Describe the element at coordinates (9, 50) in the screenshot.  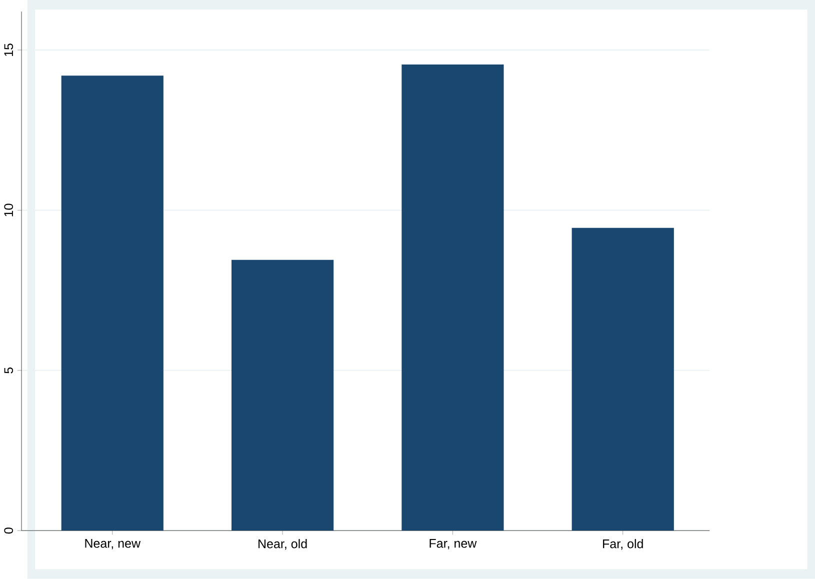
I see `y-tick-label: 15` at that location.